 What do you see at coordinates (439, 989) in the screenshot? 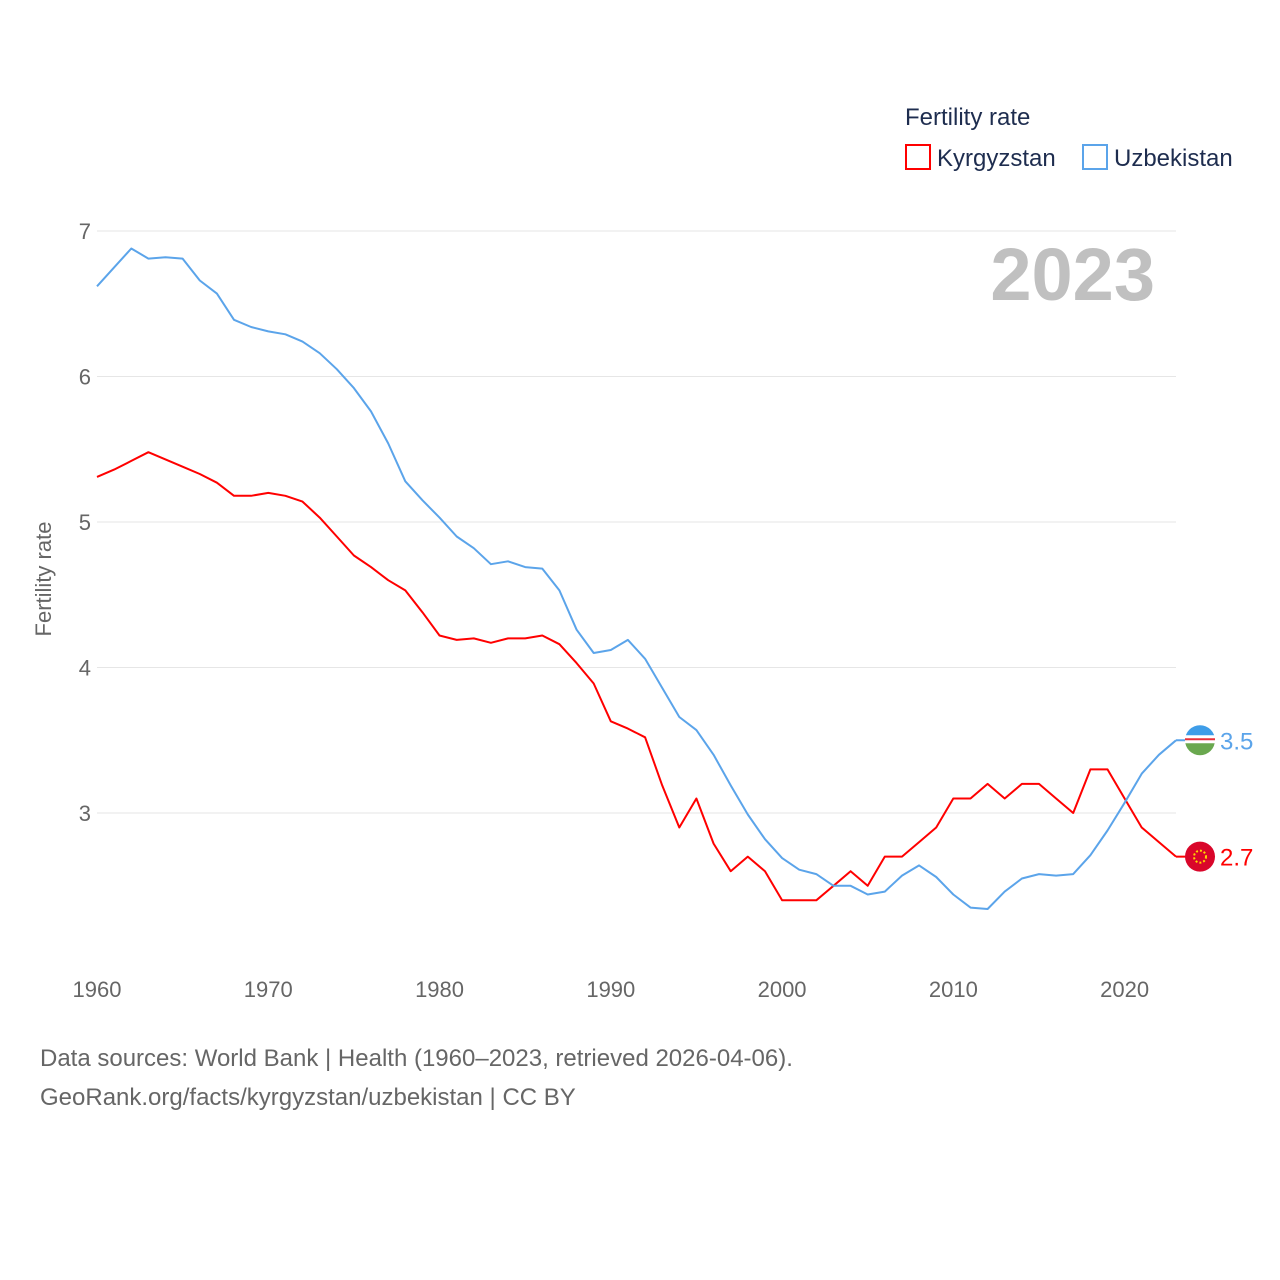
I see `x-tick-label: 1980` at bounding box center [439, 989].